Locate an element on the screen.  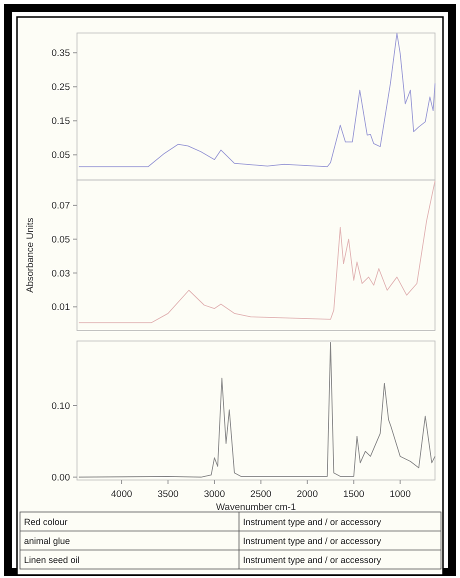
y-tick-label: 0.25 is located at coordinates (61, 88).